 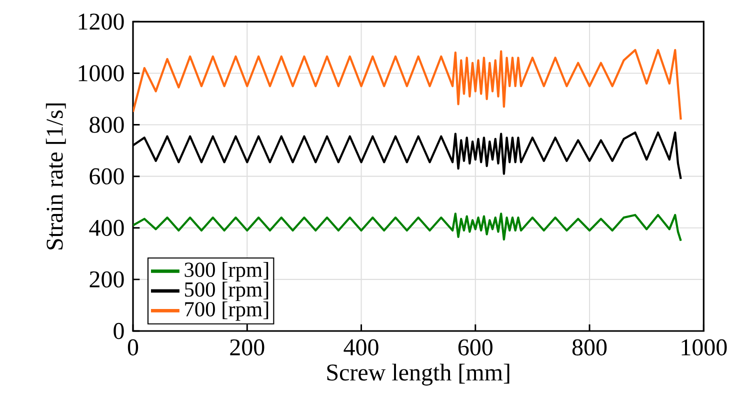 What do you see at coordinates (475, 347) in the screenshot?
I see `x-tick-label: 600` at bounding box center [475, 347].